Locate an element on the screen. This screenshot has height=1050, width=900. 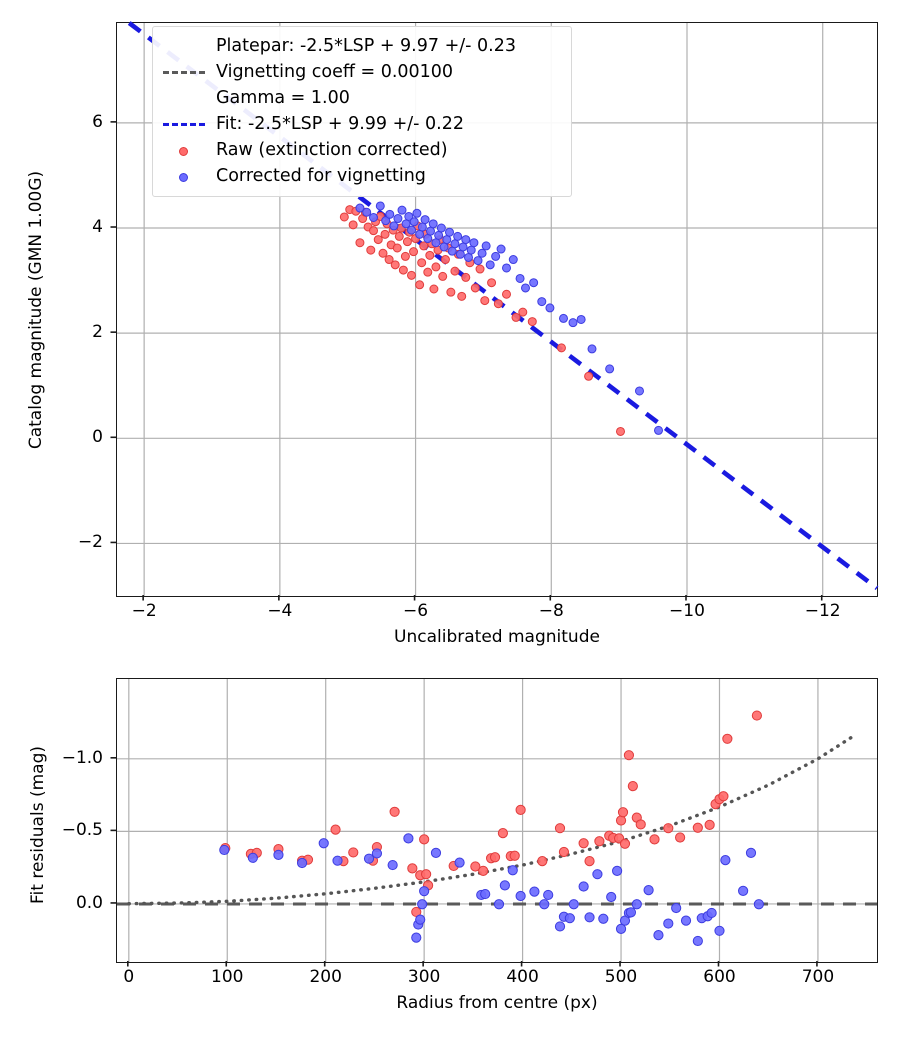
legend-item-gamma: Gamma = 1.00 is located at coordinates (361, 98).